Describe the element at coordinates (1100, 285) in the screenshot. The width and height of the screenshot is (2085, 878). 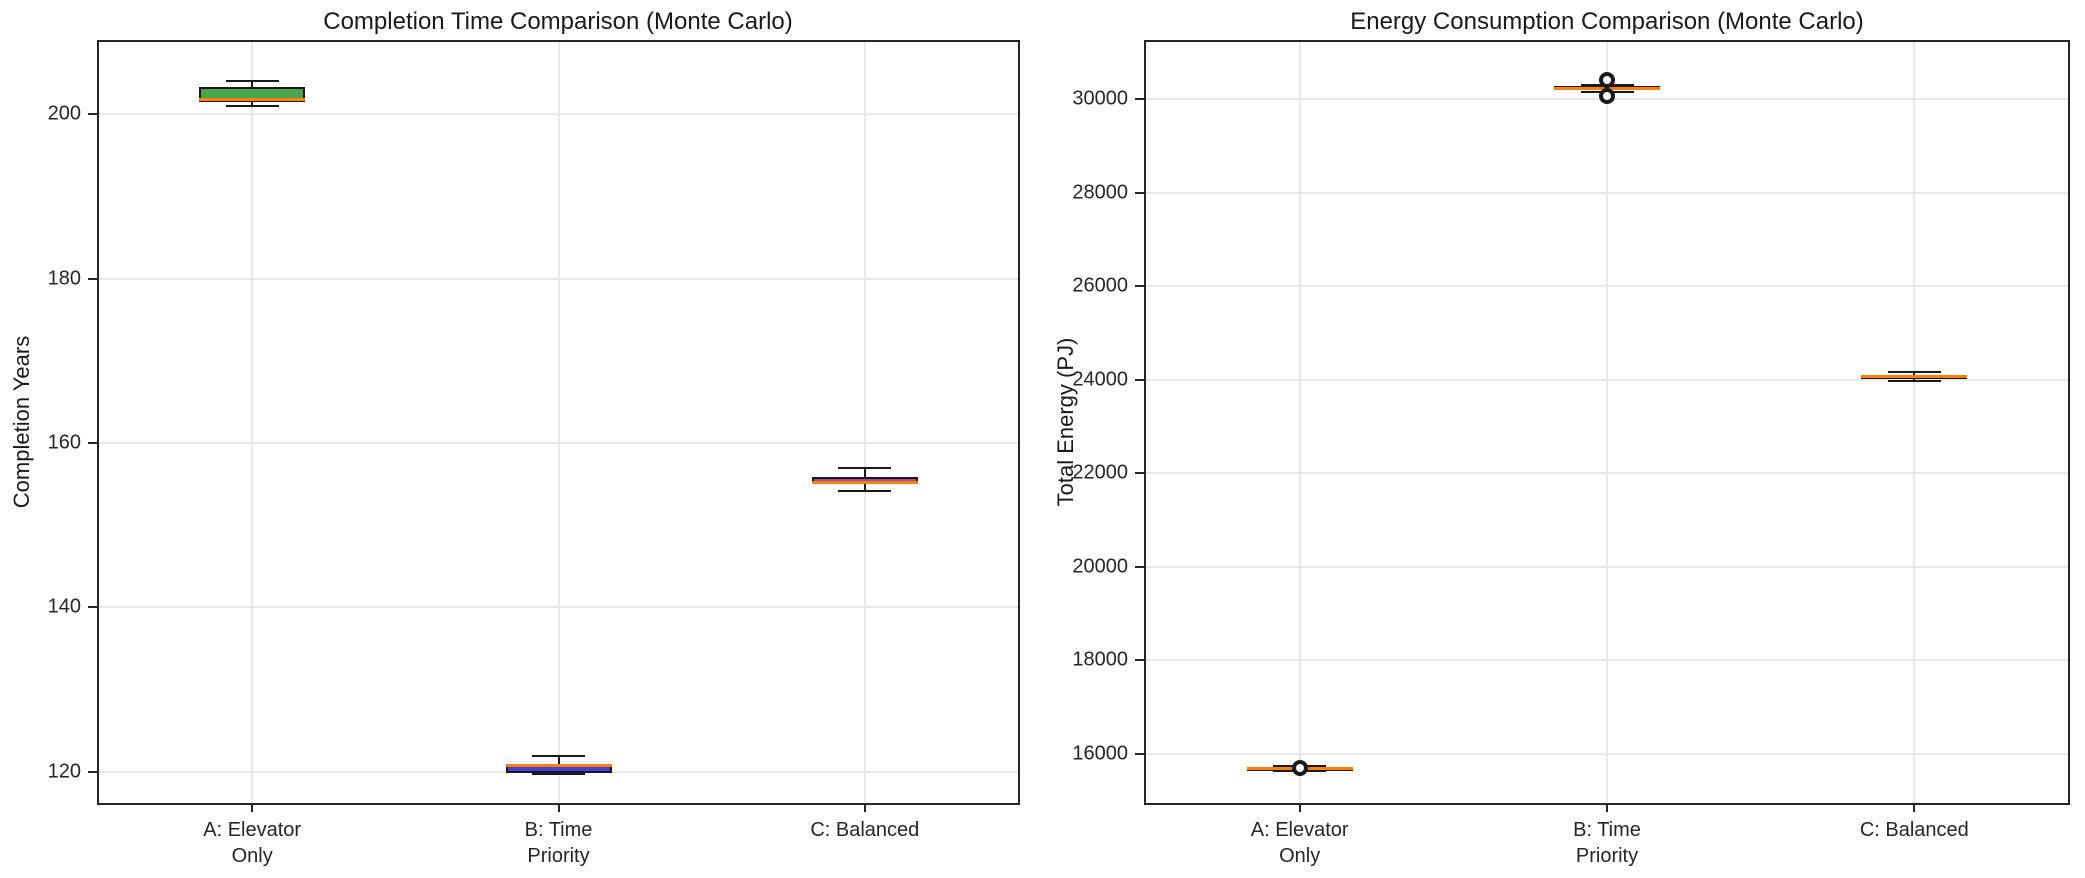
I see `y-tick-label: 26000` at that location.